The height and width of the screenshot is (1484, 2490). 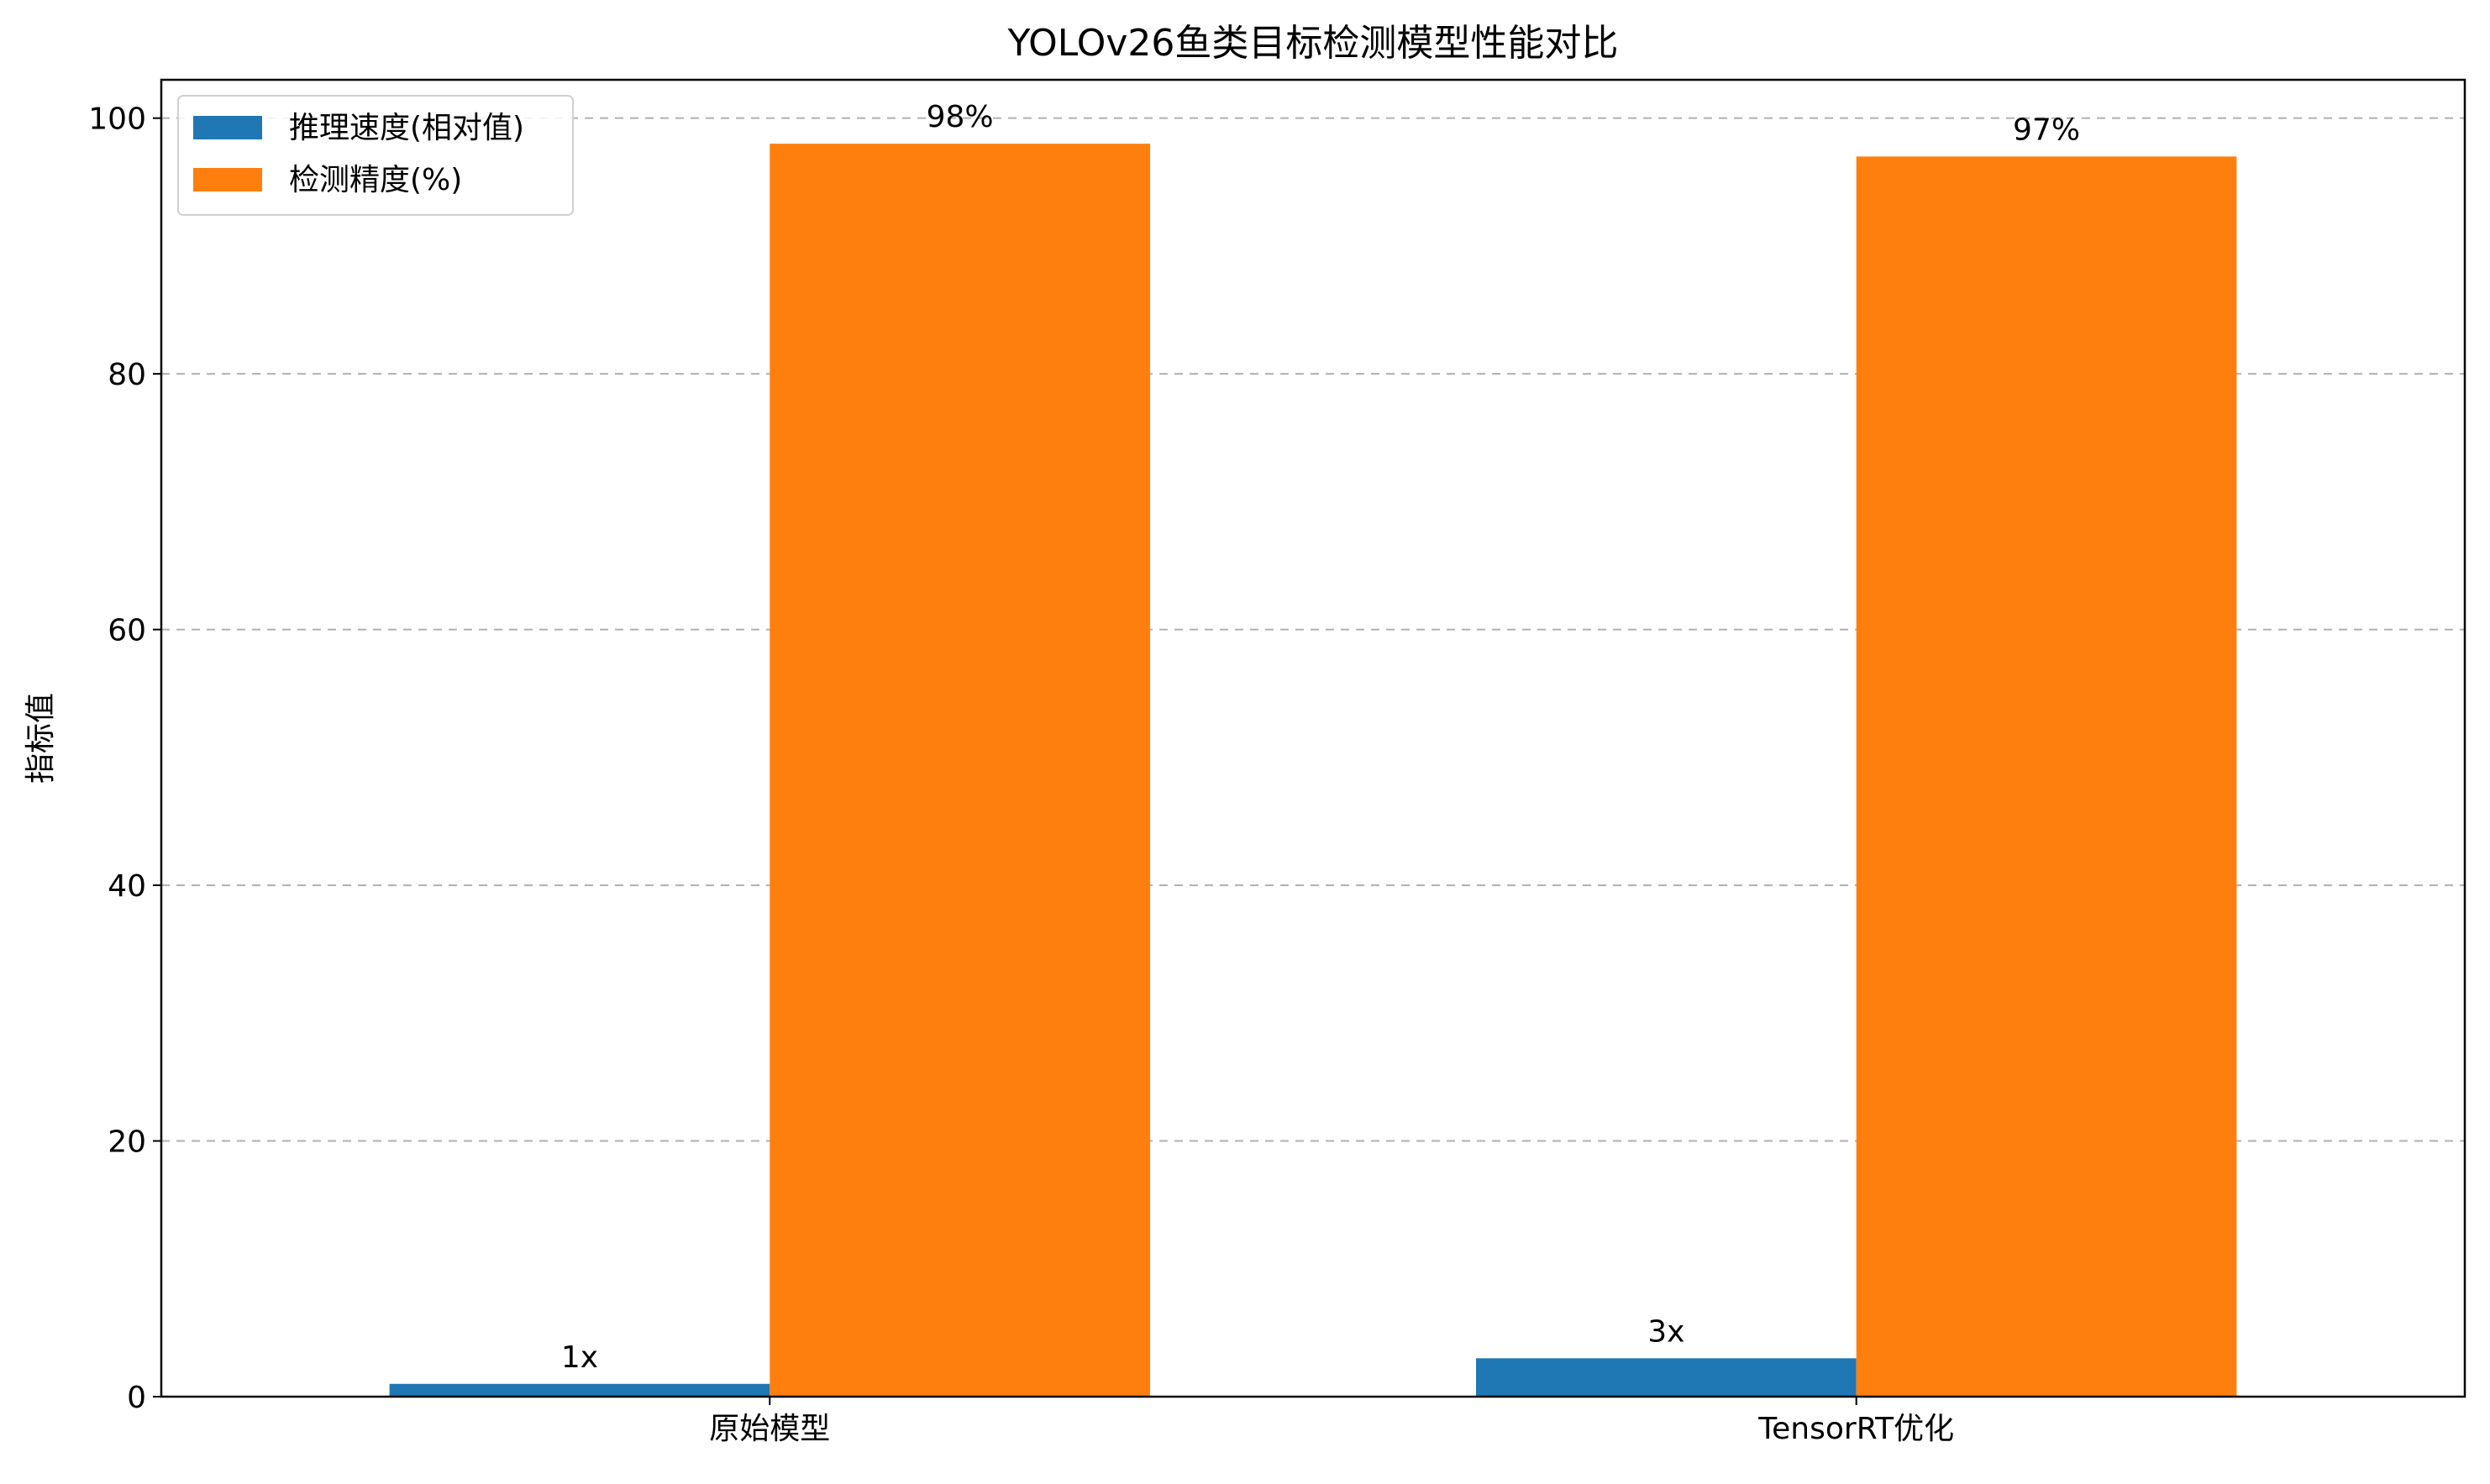 I want to click on legend-label: 检测精度(%), so click(x=375, y=180).